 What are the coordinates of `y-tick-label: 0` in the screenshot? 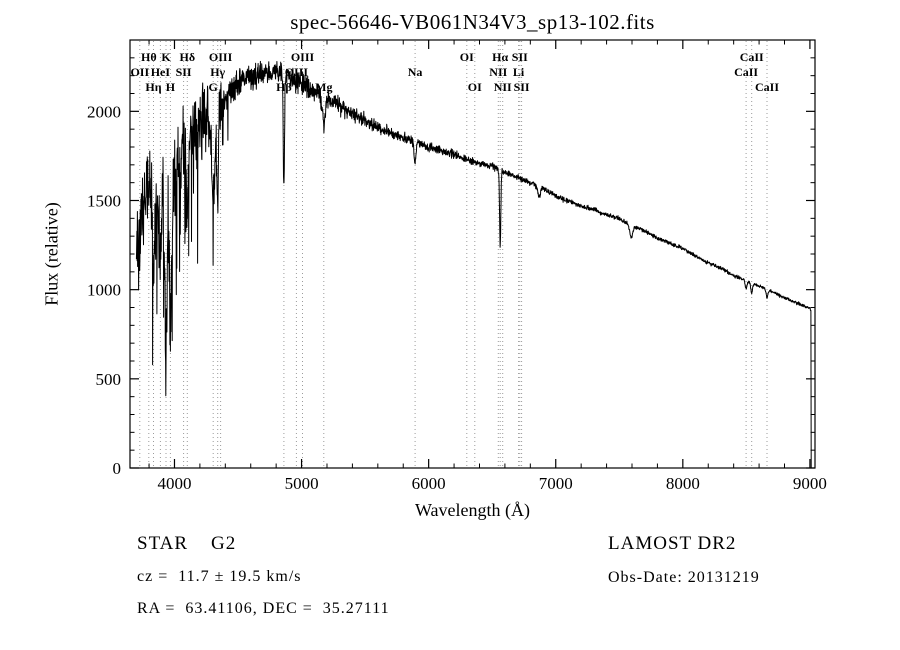 It's located at (117, 468).